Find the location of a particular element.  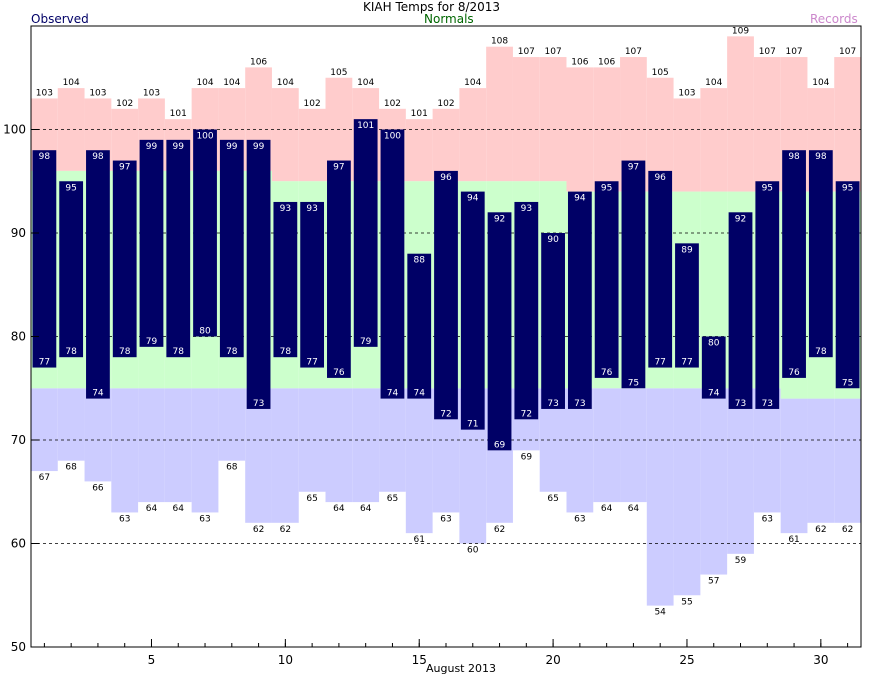

observed-high-label: 90 is located at coordinates (553, 240).